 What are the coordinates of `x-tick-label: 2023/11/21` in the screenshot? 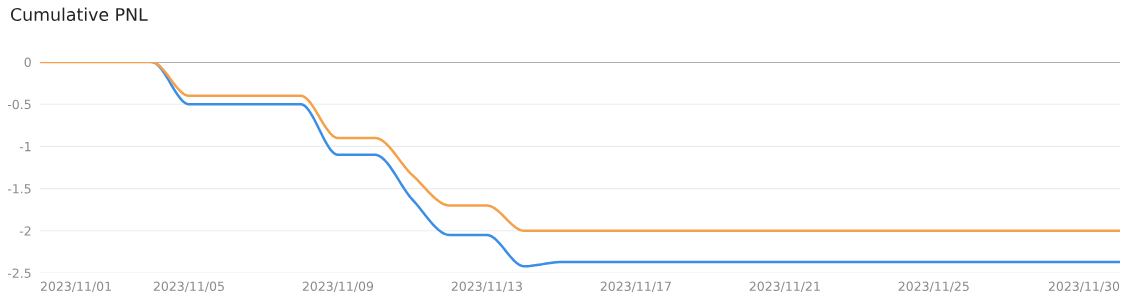 It's located at (784, 286).